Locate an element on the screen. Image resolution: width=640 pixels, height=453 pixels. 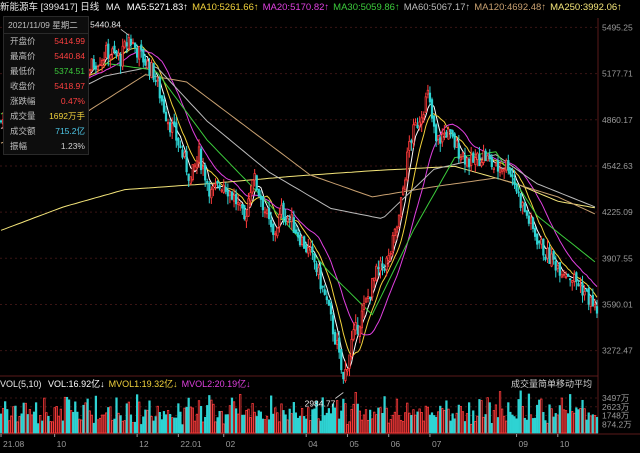
annotation-leader is located at coordinates (125, 32).